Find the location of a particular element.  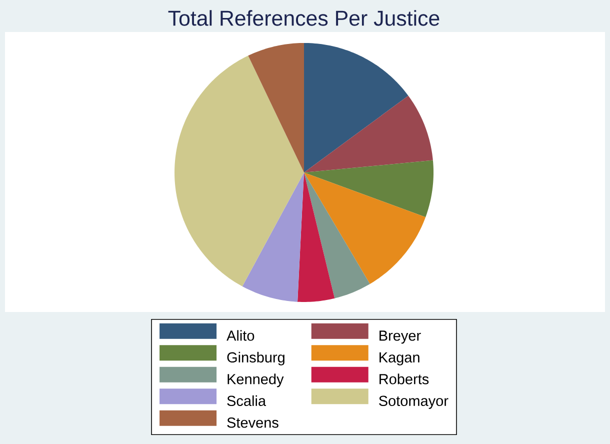

legend-label: Scalia is located at coordinates (246, 400).